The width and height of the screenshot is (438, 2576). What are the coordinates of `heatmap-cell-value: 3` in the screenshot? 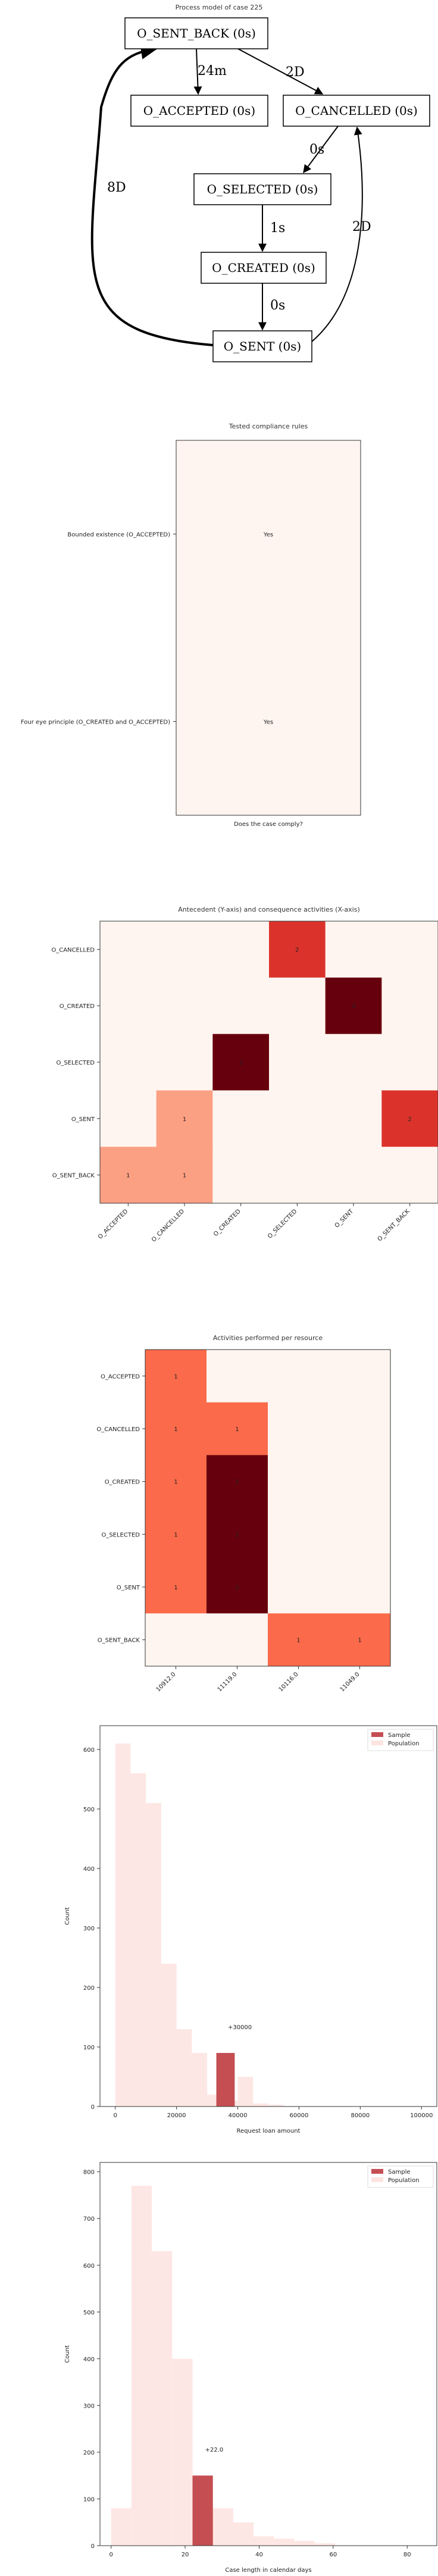 It's located at (240, 1063).